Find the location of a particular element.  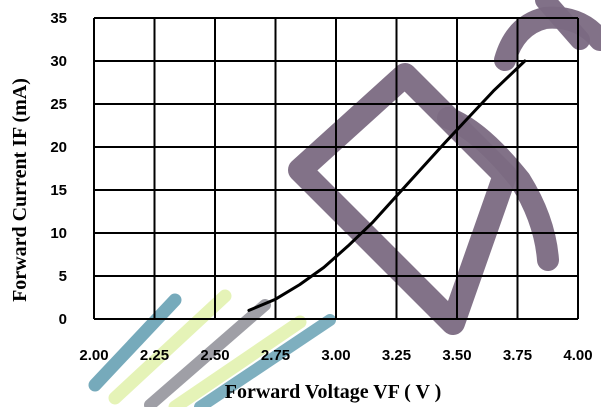

x-tick-label: 3.25 is located at coordinates (396, 355).